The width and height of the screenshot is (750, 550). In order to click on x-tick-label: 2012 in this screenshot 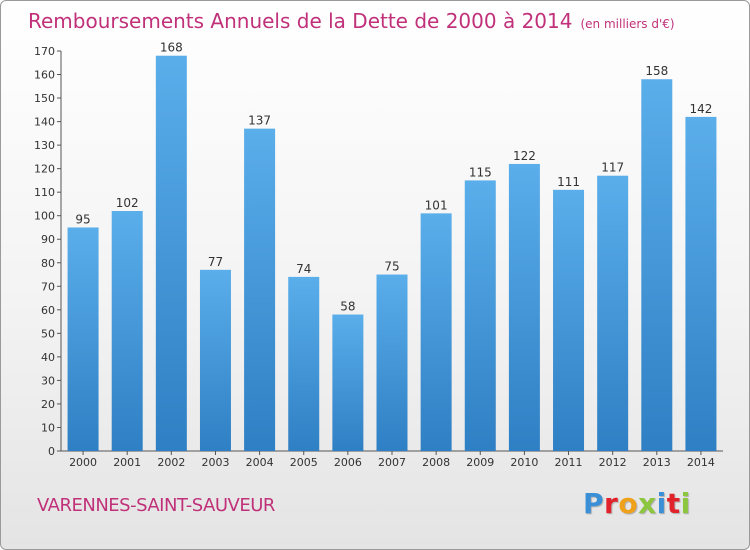, I will do `click(613, 462)`.